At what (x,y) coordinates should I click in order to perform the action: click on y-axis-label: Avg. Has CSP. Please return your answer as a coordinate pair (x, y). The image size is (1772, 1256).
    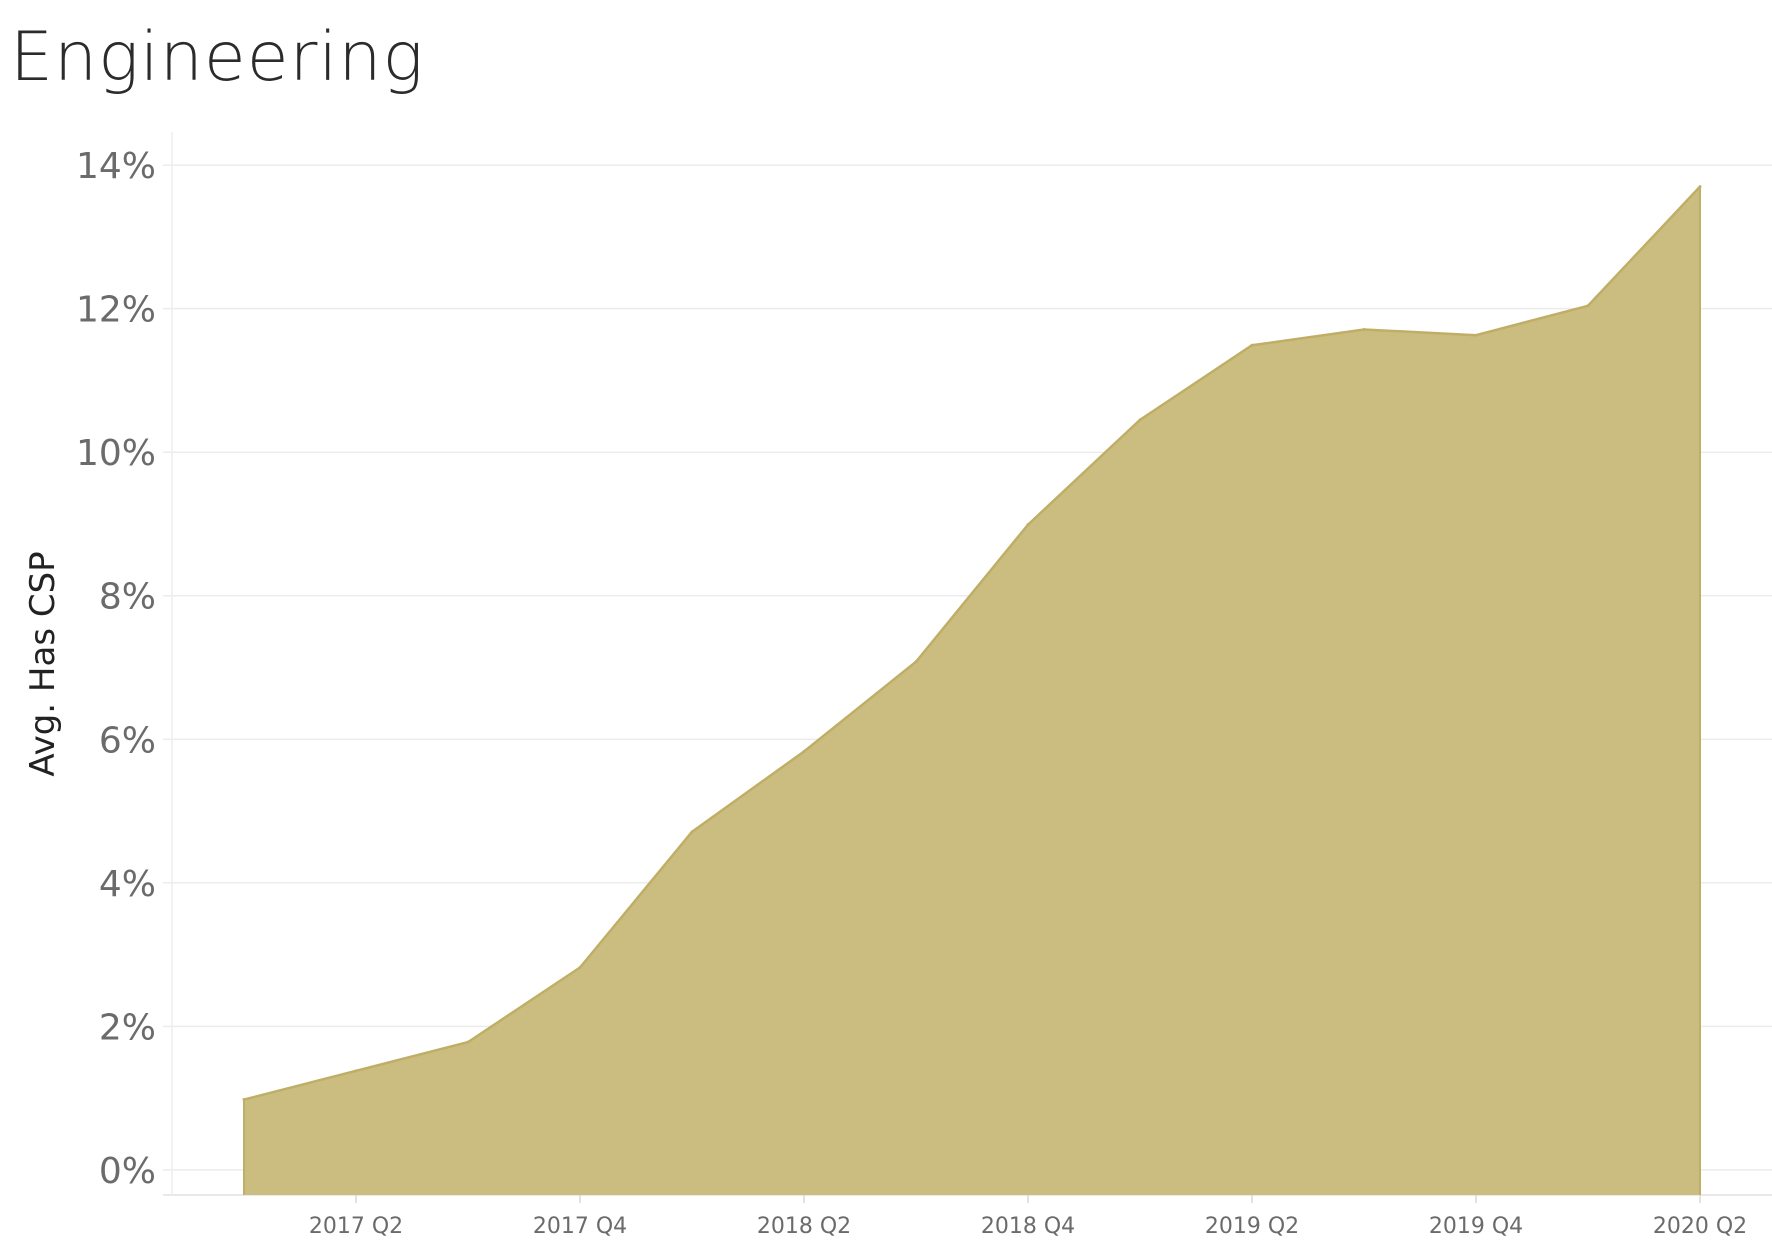
    Looking at the image, I should click on (43, 663).